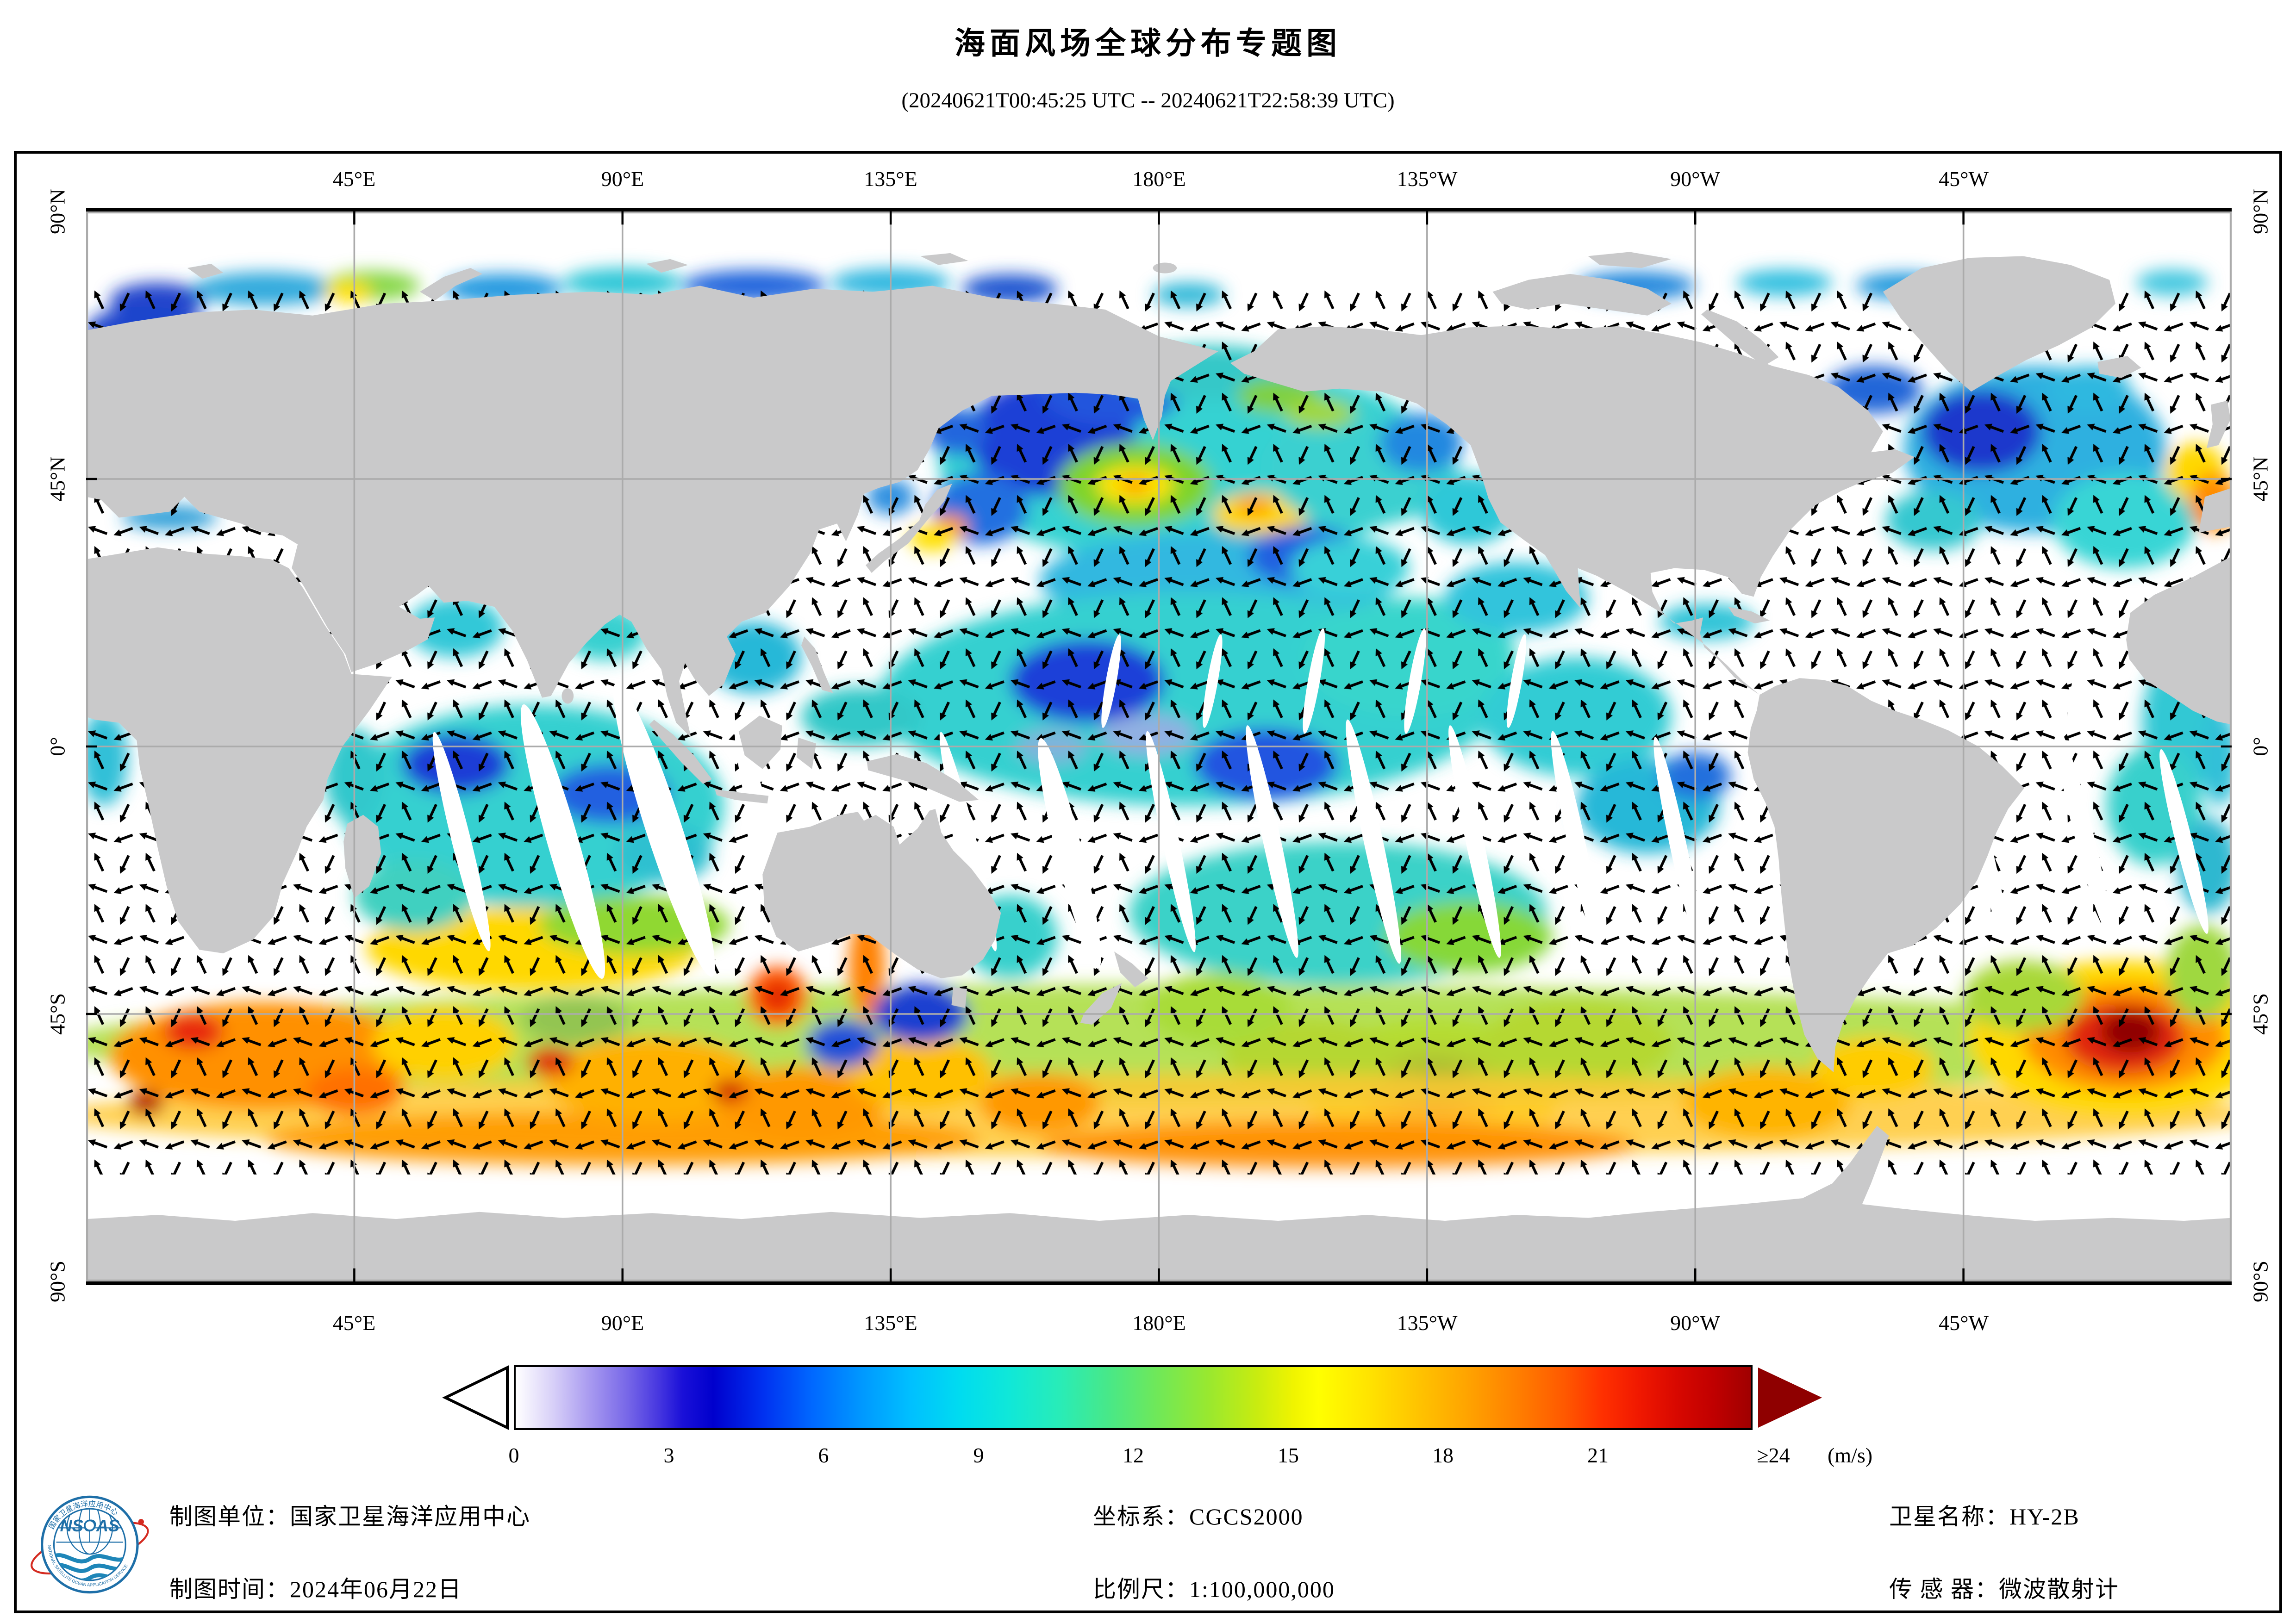 This screenshot has width=2296, height=1623. What do you see at coordinates (349, 1517) in the screenshot?
I see `footer-mapping-unit: 制图单位：国家卫星海洋应用中心` at bounding box center [349, 1517].